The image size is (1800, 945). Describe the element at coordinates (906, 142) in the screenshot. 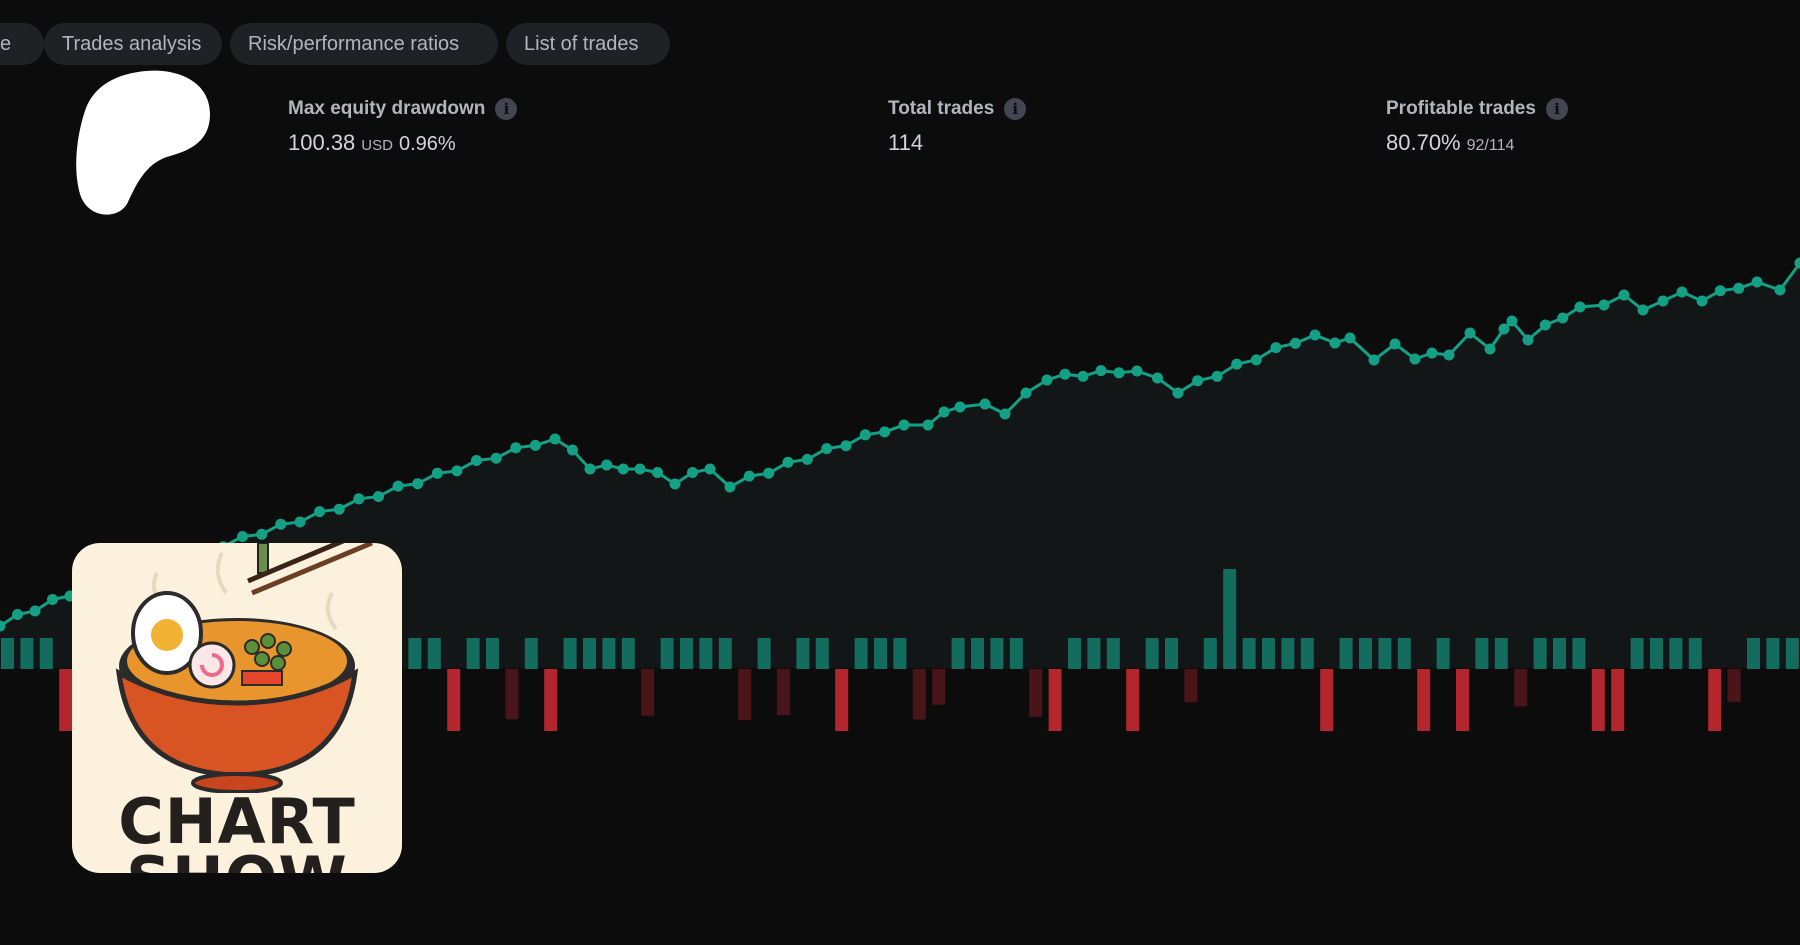

I see `stat-value: 114` at that location.